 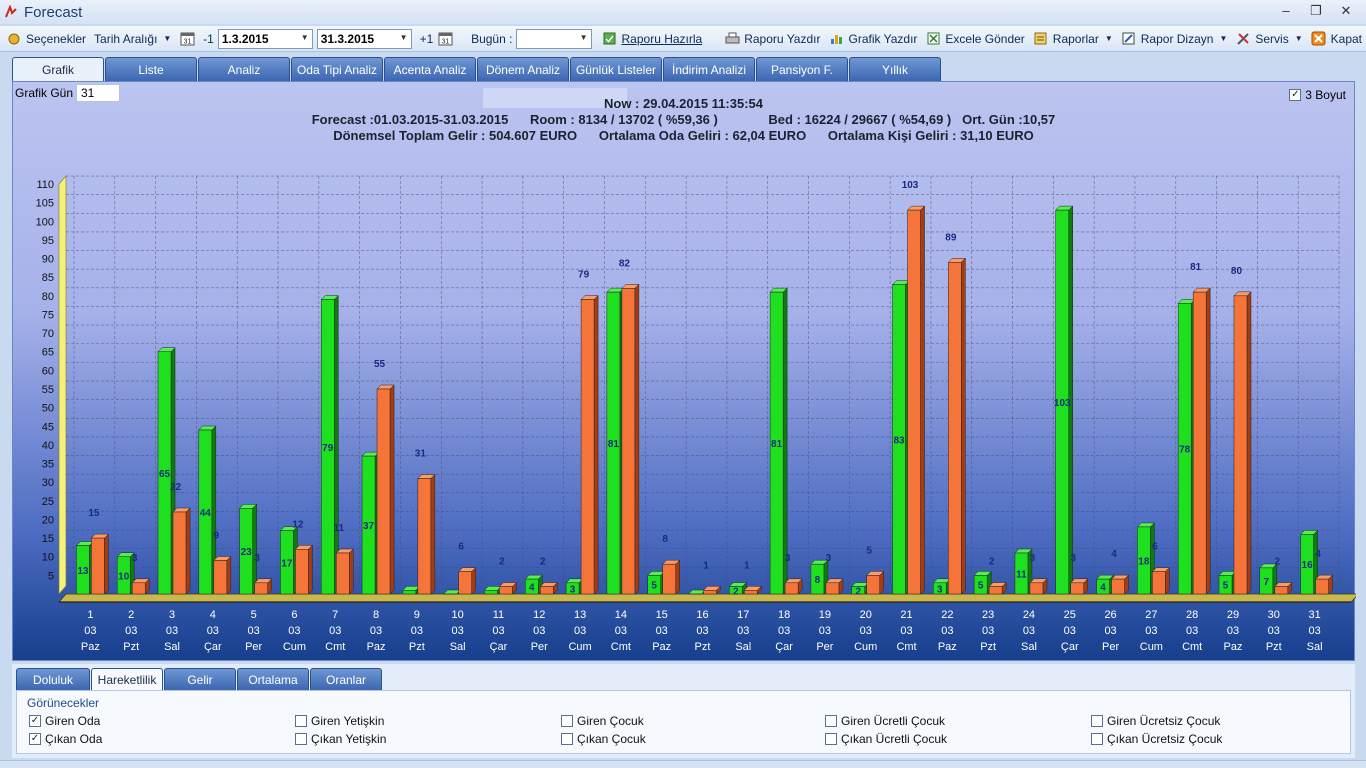 What do you see at coordinates (1336, 39) in the screenshot?
I see `close-button: Kapat` at bounding box center [1336, 39].